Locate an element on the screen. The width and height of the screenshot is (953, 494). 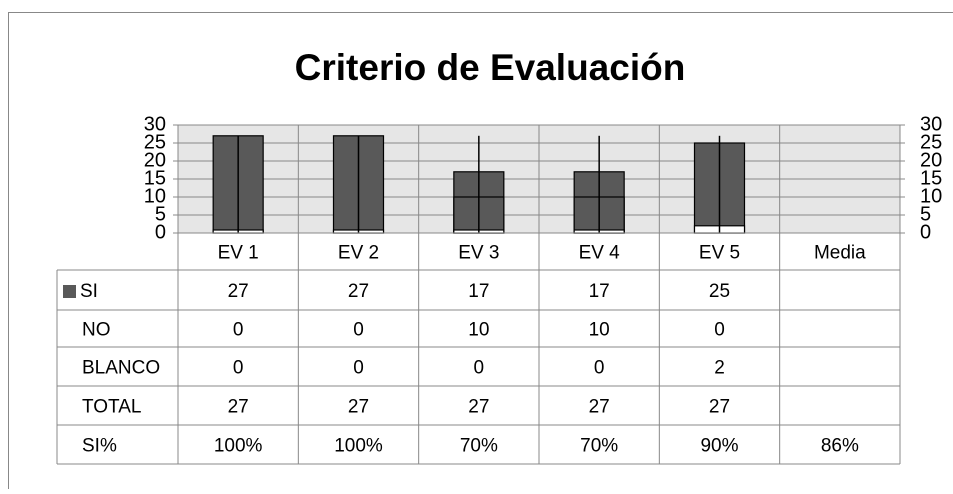
y2-tick-label: 30 is located at coordinates (931, 124).